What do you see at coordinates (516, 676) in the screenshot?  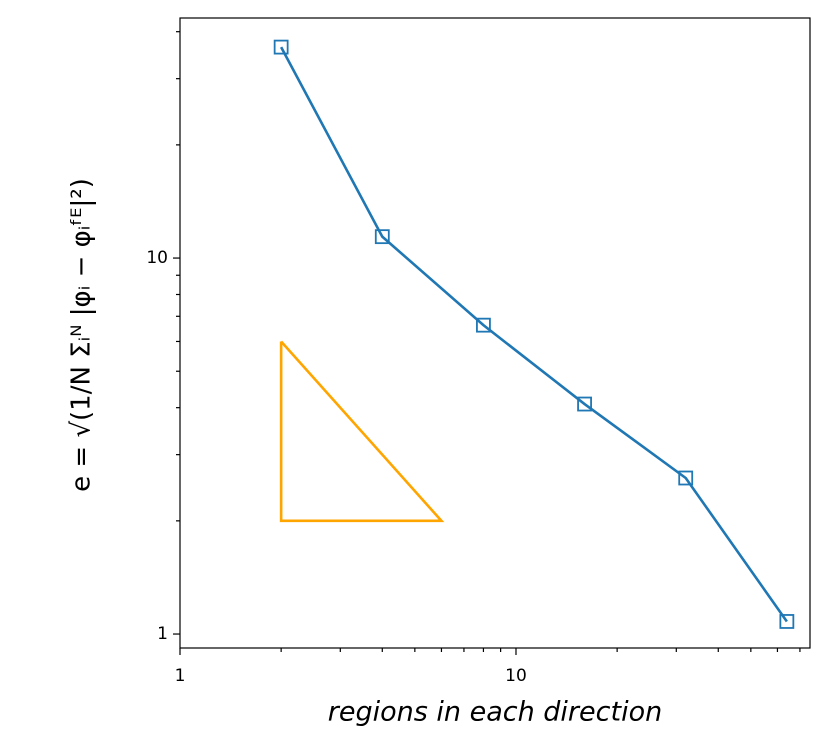 I see `x-tick-label: 10` at bounding box center [516, 676].